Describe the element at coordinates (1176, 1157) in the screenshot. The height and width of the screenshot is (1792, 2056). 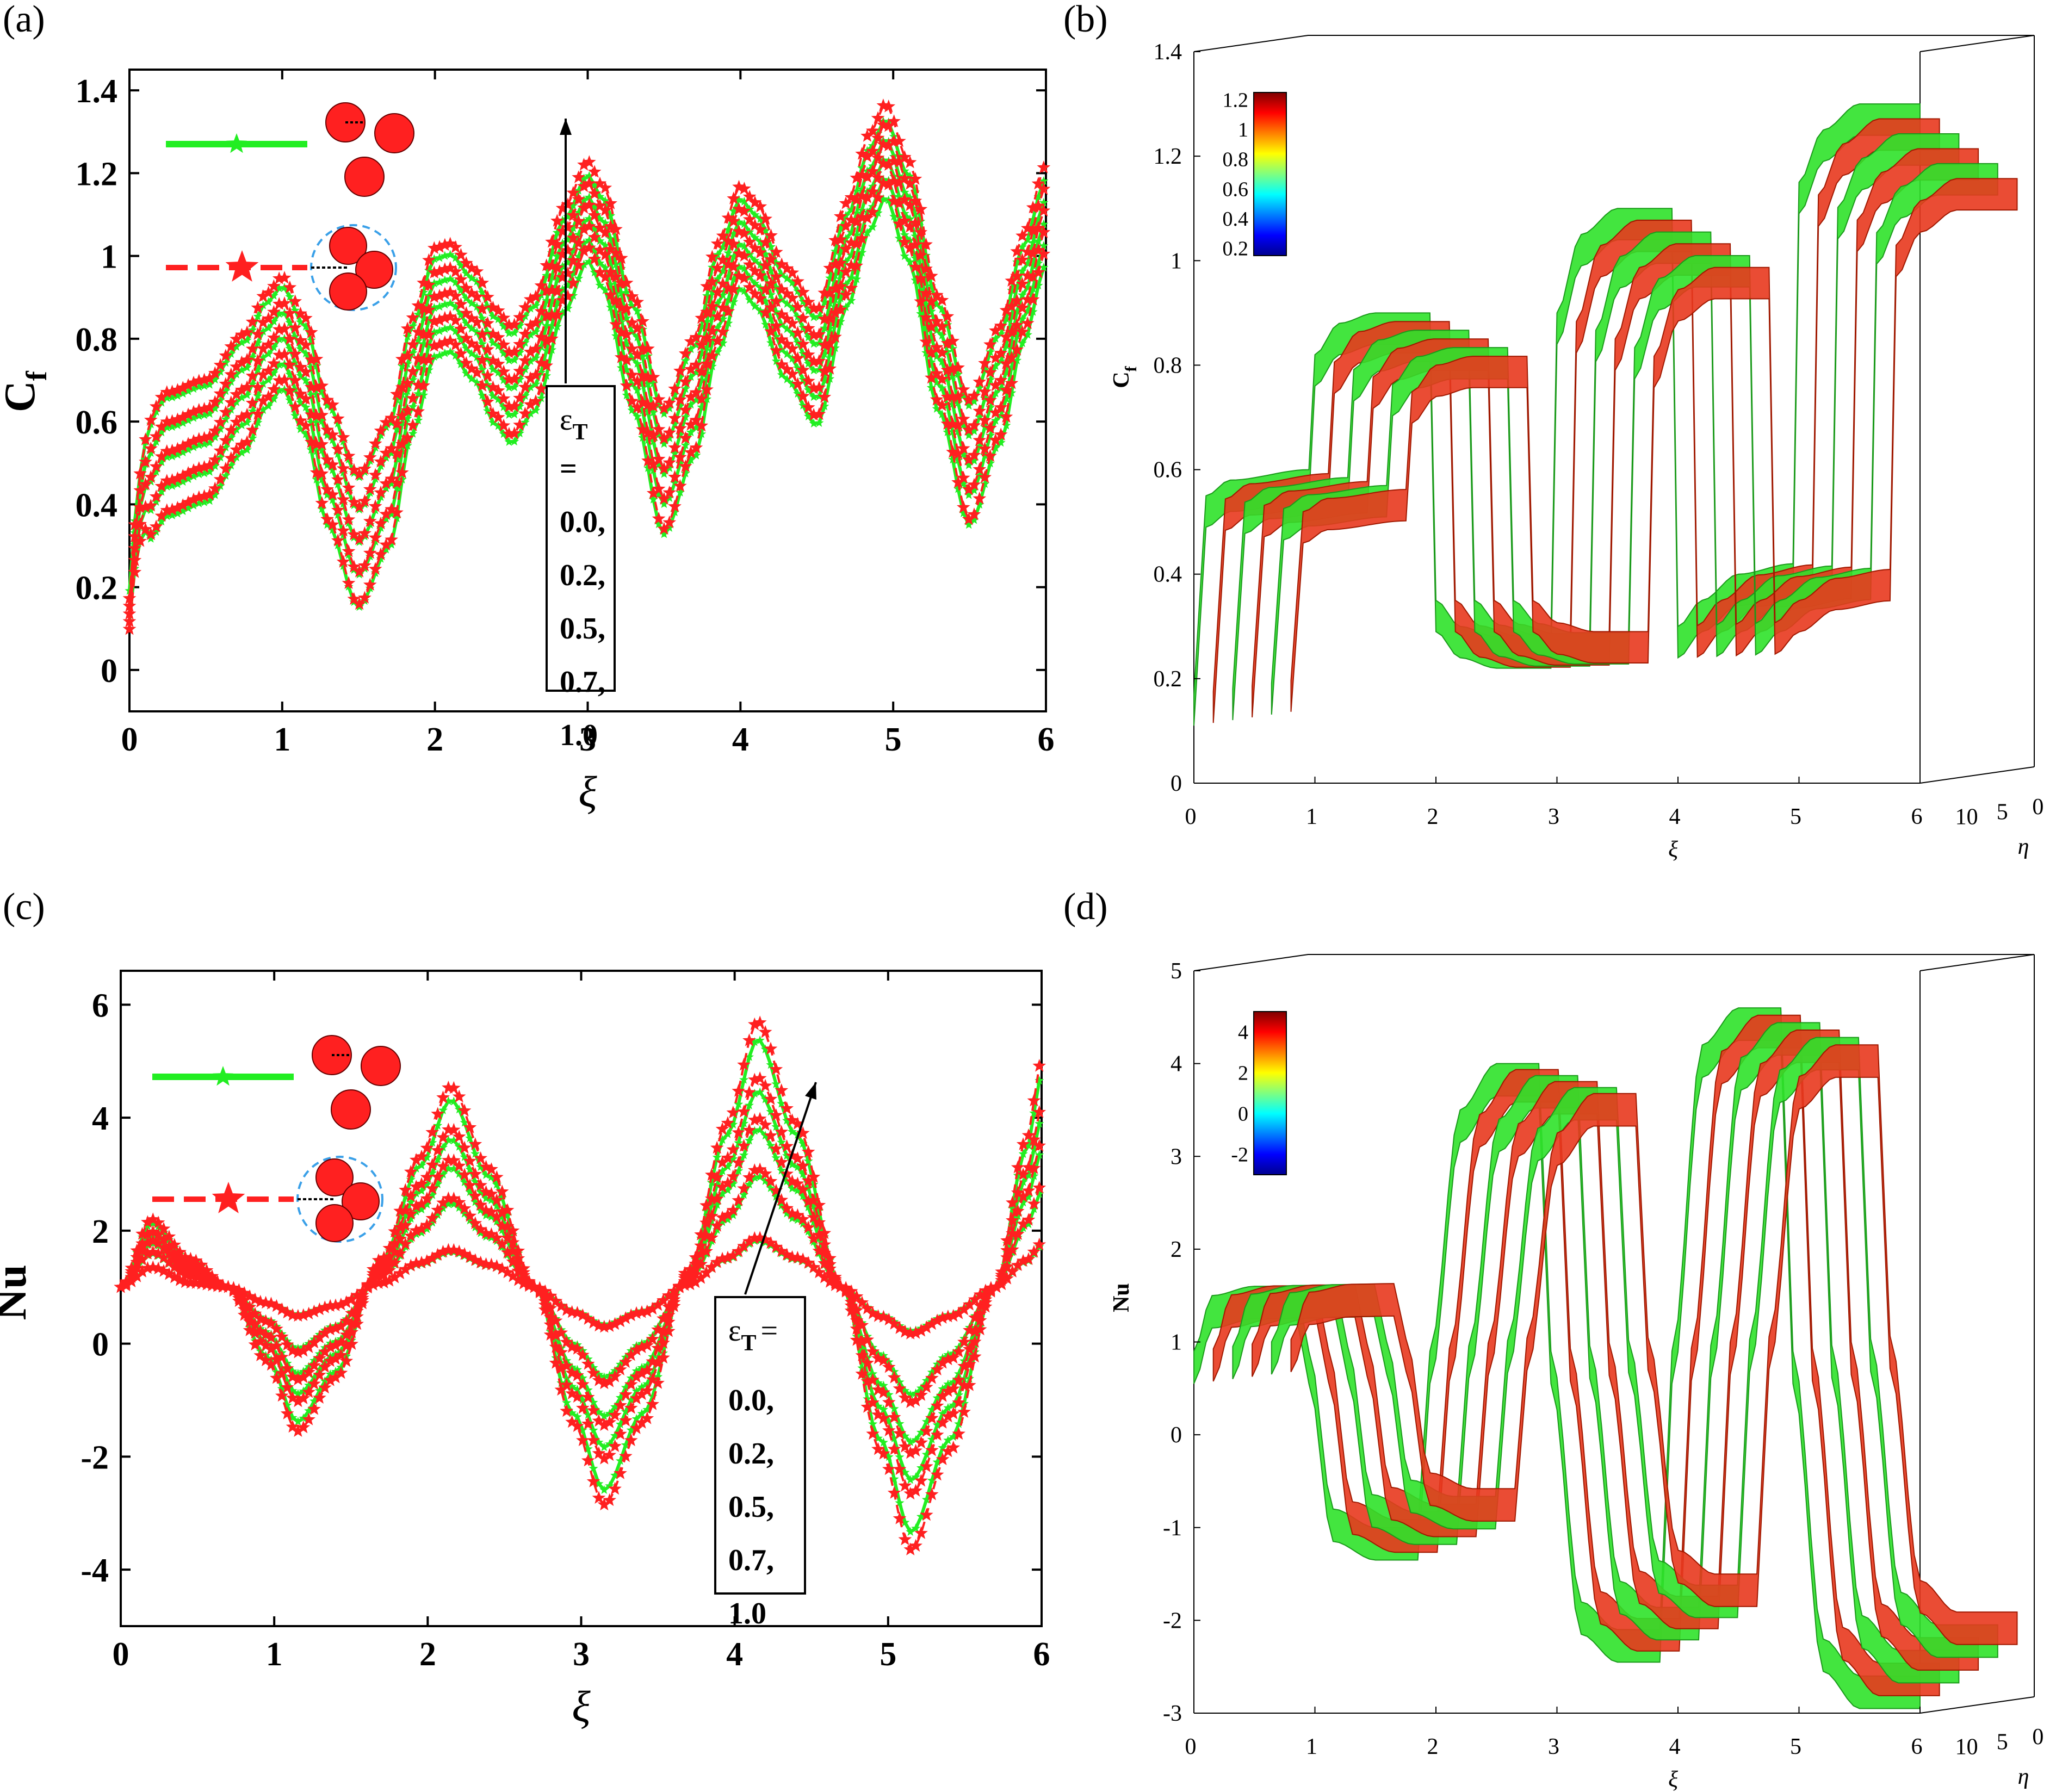
I see `y-tick-label: 3` at that location.